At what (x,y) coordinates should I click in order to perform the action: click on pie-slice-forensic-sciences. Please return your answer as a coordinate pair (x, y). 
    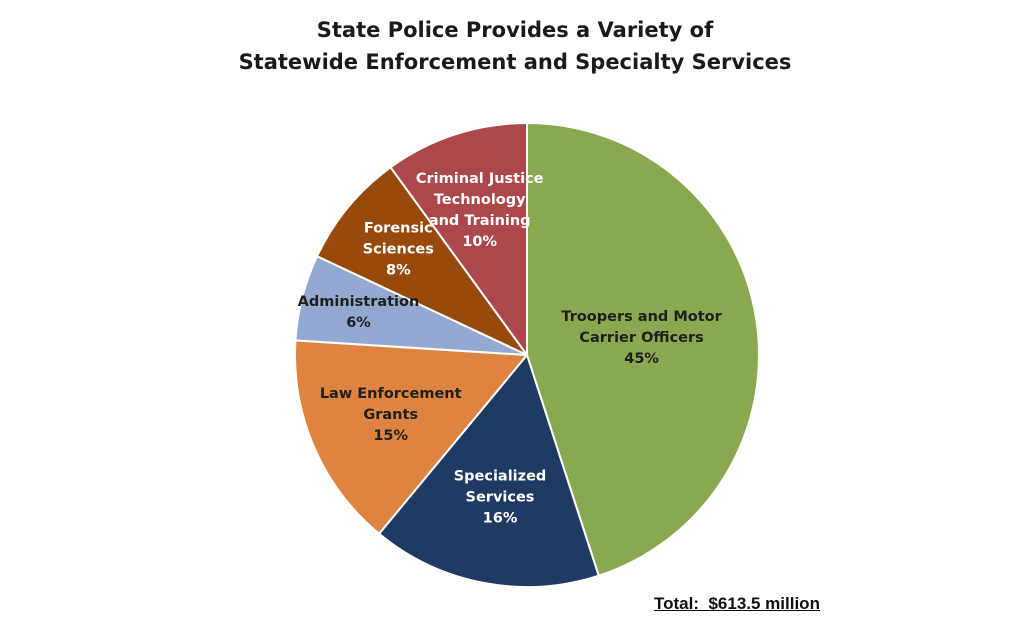
    Looking at the image, I should click on (422, 261).